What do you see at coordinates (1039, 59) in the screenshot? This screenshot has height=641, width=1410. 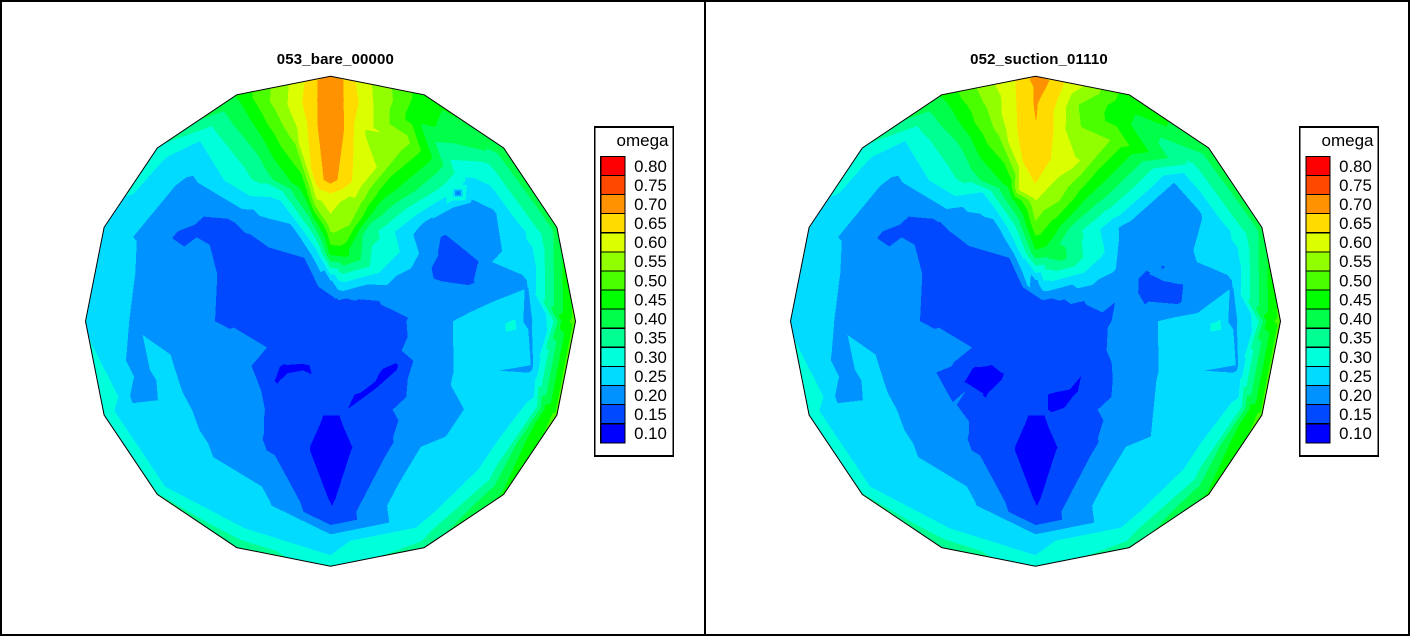 I see `svg-text: 052_suction_01110` at bounding box center [1039, 59].